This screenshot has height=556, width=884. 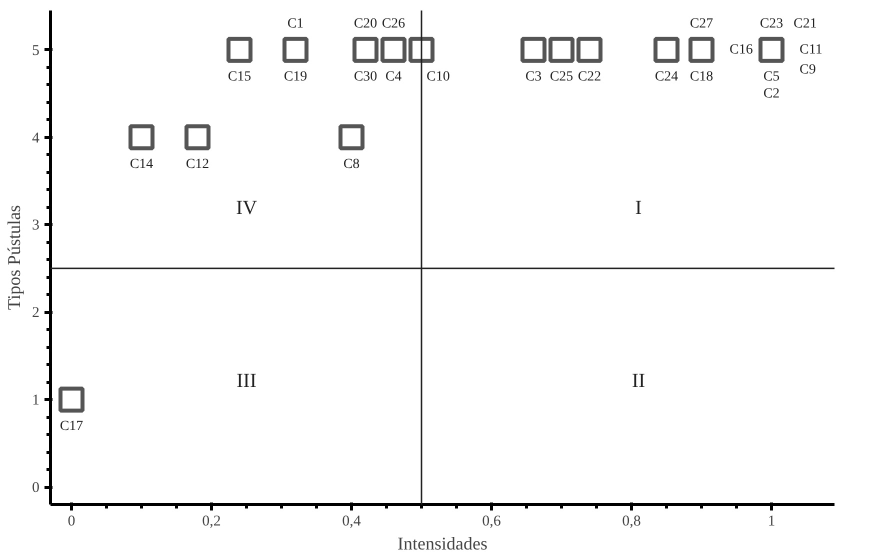 What do you see at coordinates (142, 164) in the screenshot?
I see `annotation: C14` at bounding box center [142, 164].